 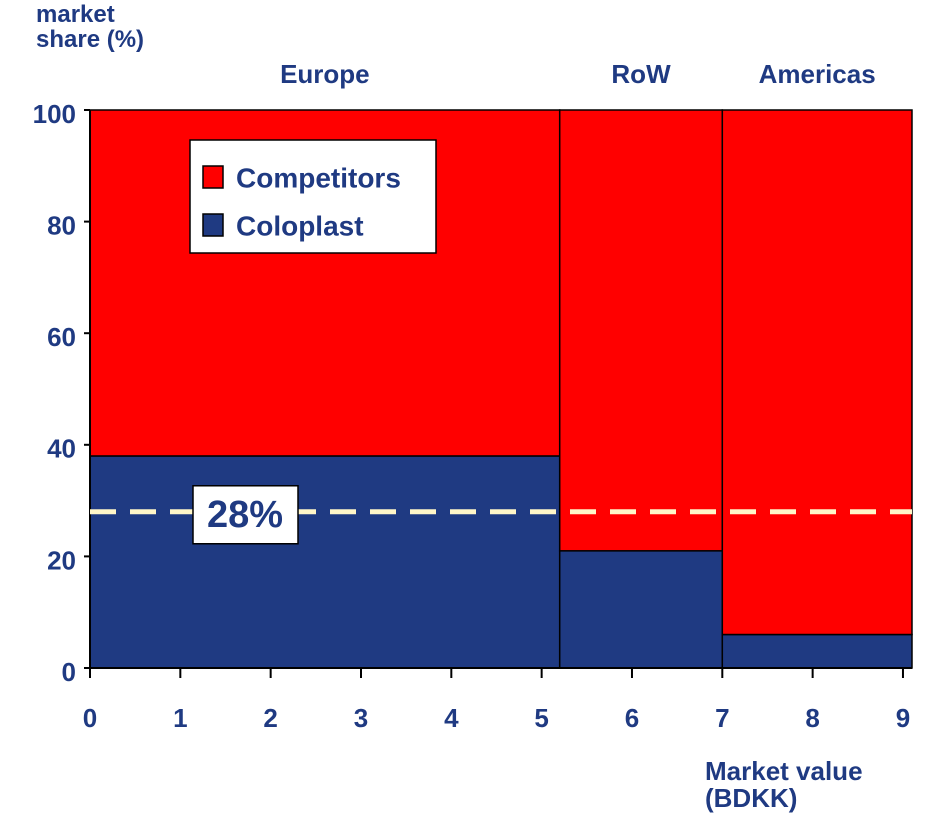 What do you see at coordinates (812, 718) in the screenshot?
I see `x-tick-label: 8` at bounding box center [812, 718].